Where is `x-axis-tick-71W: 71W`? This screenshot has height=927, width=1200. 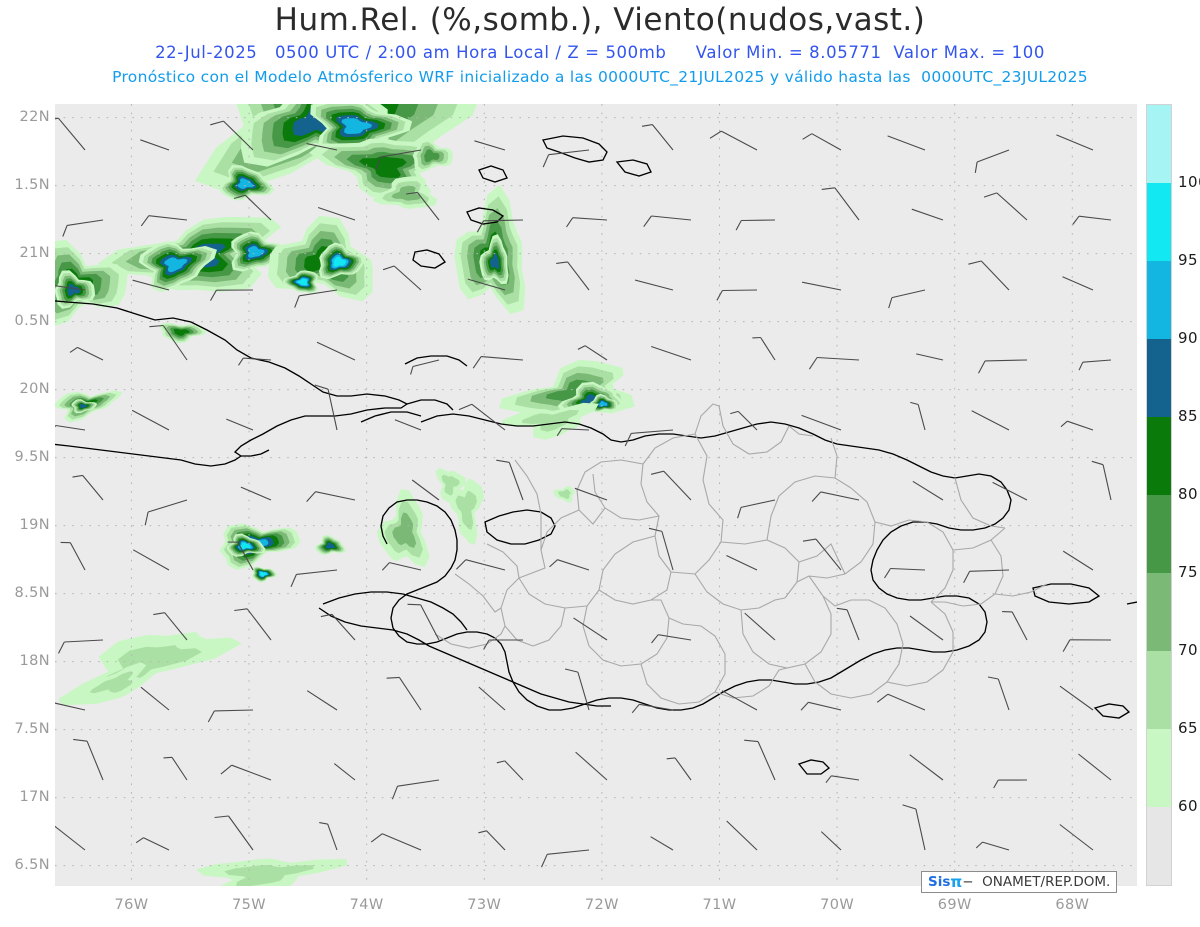 x-axis-tick-71W: 71W is located at coordinates (719, 905).